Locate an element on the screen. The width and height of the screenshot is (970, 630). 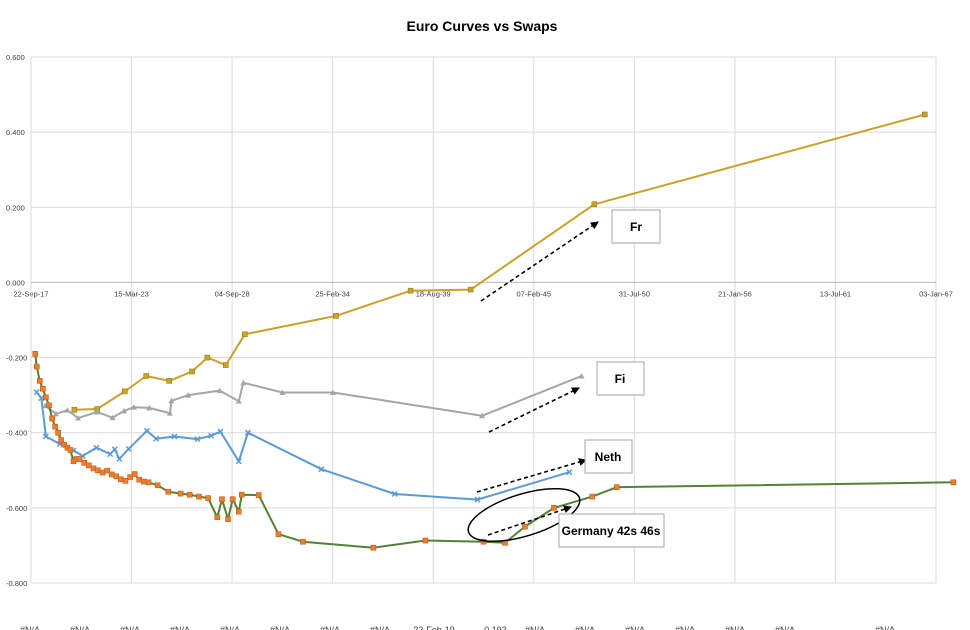
y-tick-label: -0.400 is located at coordinates (16, 433).